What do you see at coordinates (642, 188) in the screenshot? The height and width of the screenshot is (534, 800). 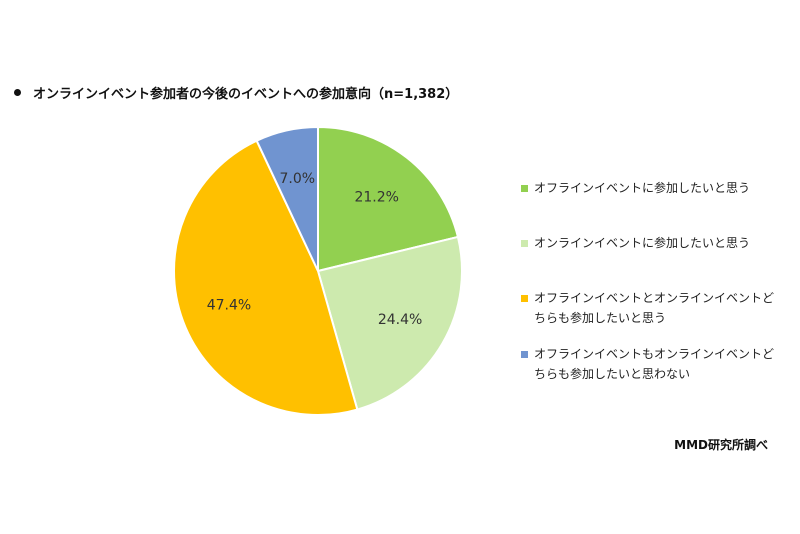 I see `legend-label: オフラインイベントに参加したいと思う` at bounding box center [642, 188].